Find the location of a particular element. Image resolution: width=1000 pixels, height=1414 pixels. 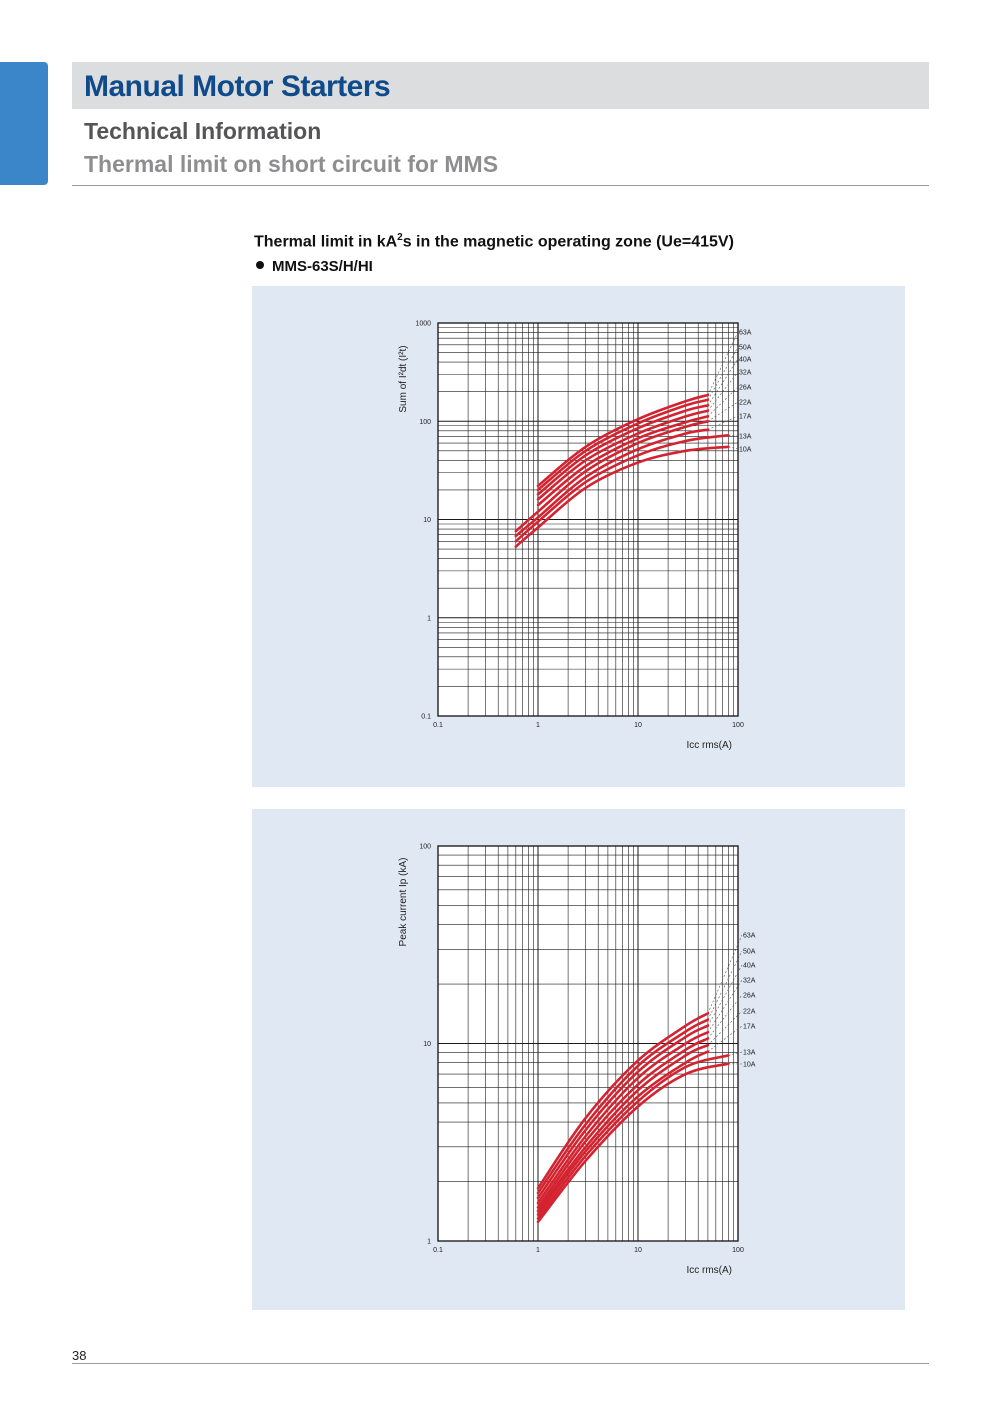

title-bar is located at coordinates (500, 85).